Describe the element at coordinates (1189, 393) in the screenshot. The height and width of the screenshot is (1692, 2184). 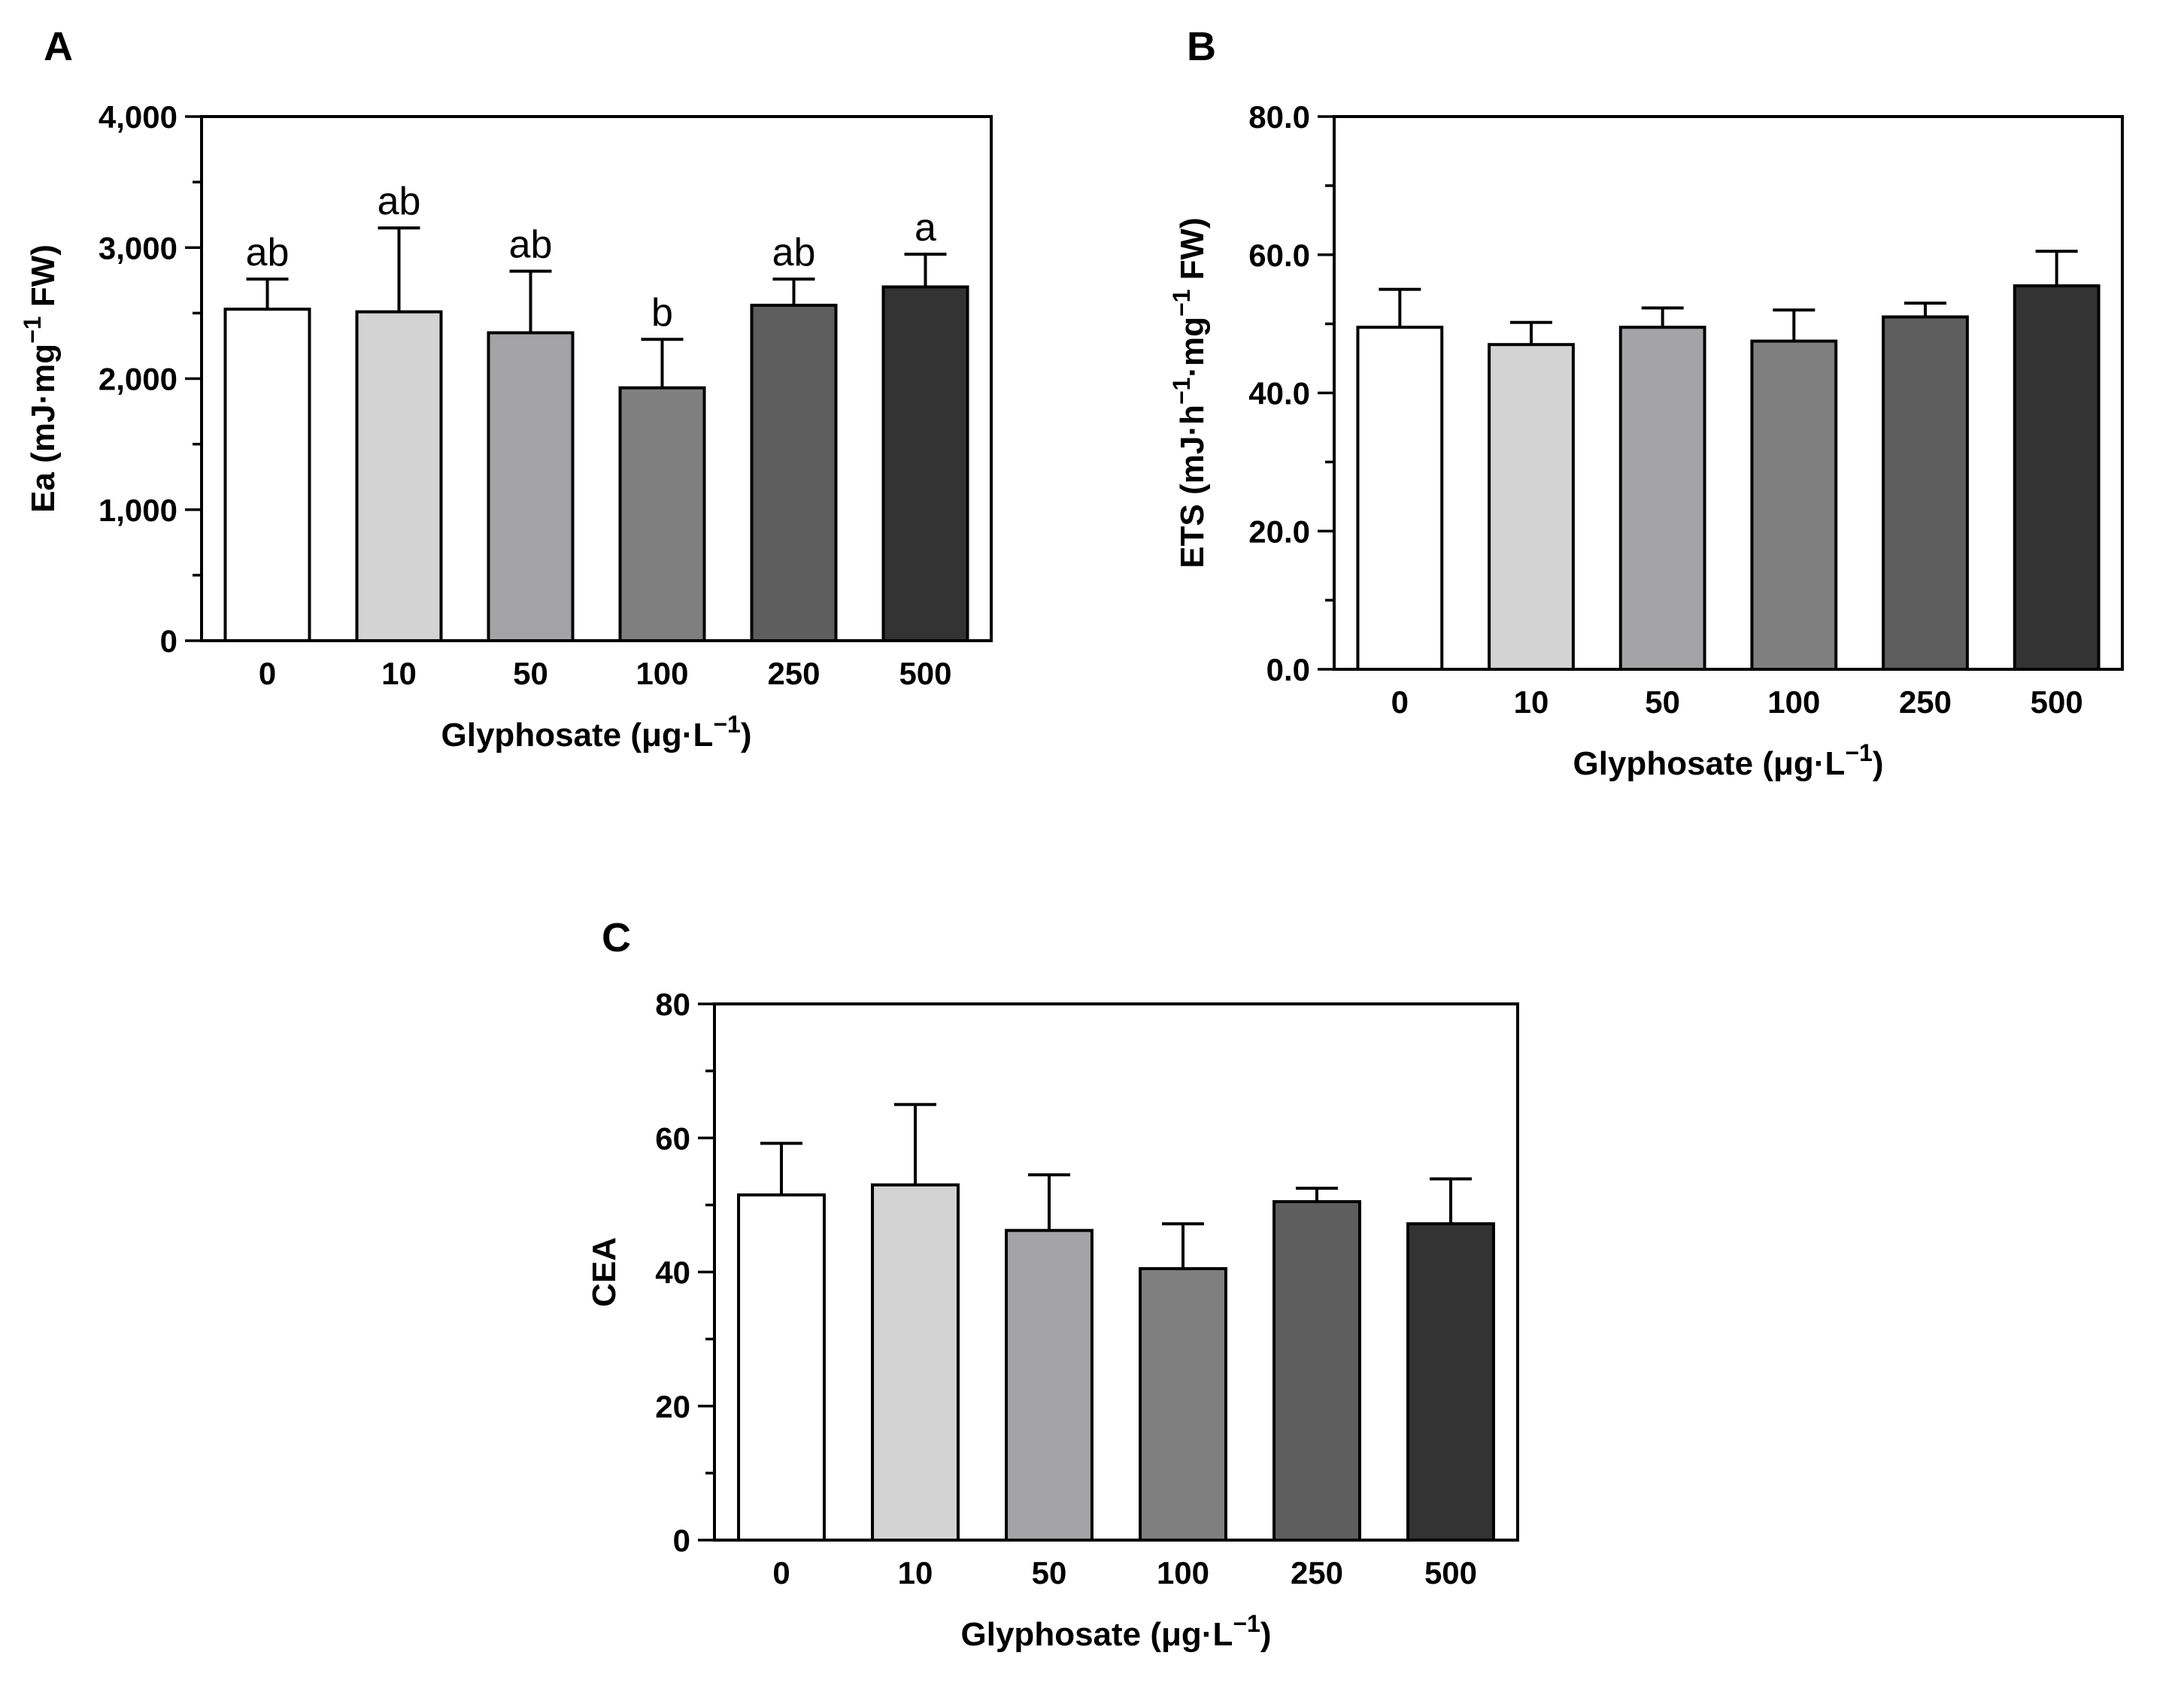
I see `y-axis-title: ETS (mJ·h−1·mg−1 FW)` at that location.